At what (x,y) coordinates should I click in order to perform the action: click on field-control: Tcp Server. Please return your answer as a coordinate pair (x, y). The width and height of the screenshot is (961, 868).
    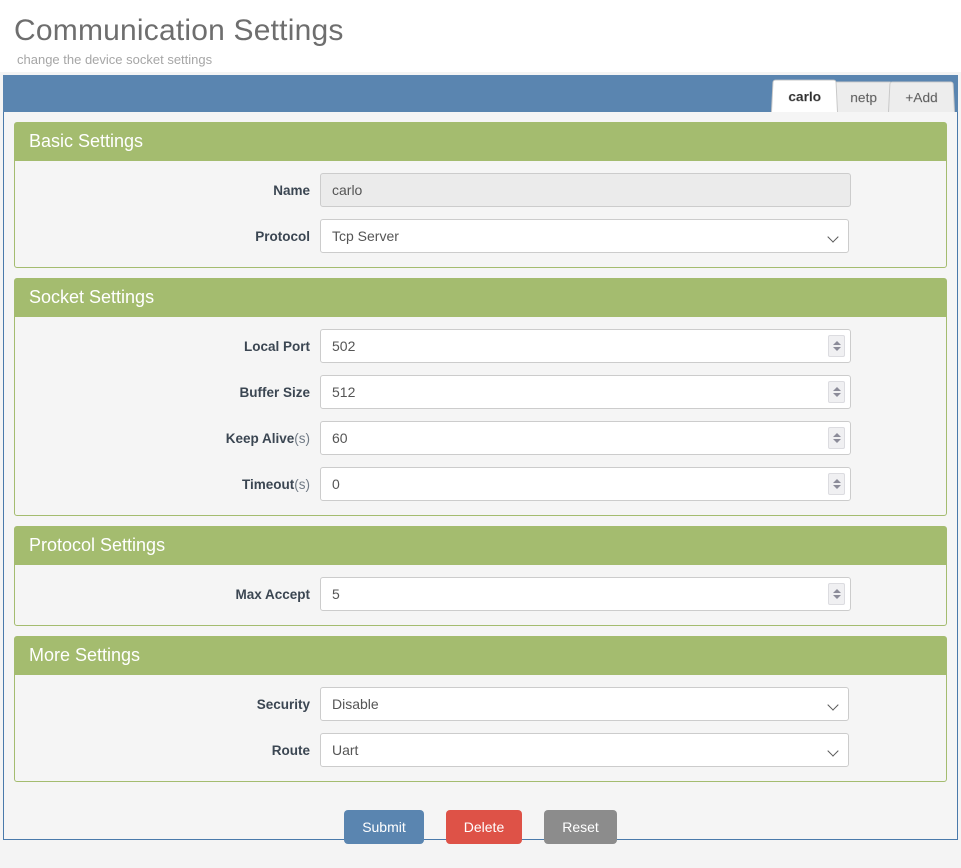
    Looking at the image, I should click on (585, 236).